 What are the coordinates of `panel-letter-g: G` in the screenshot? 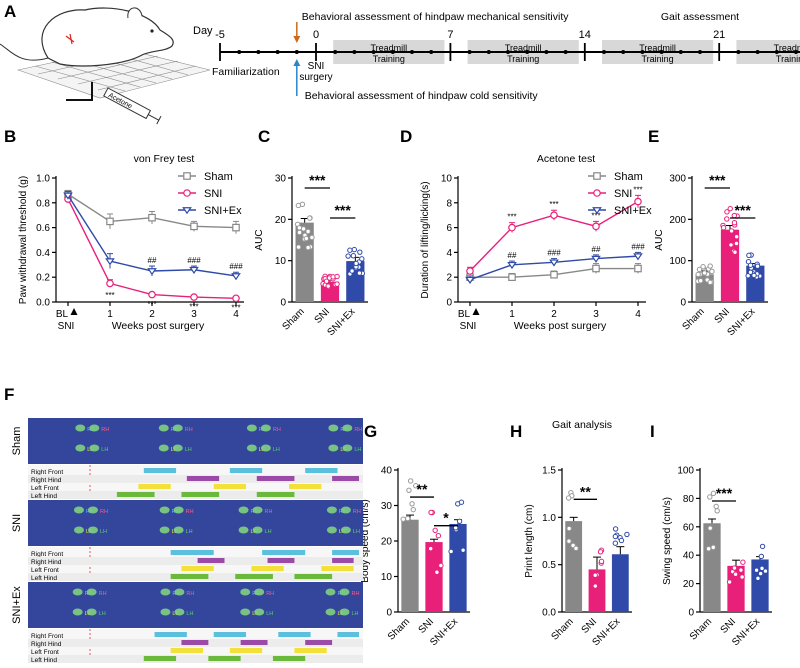 It's located at (370, 431).